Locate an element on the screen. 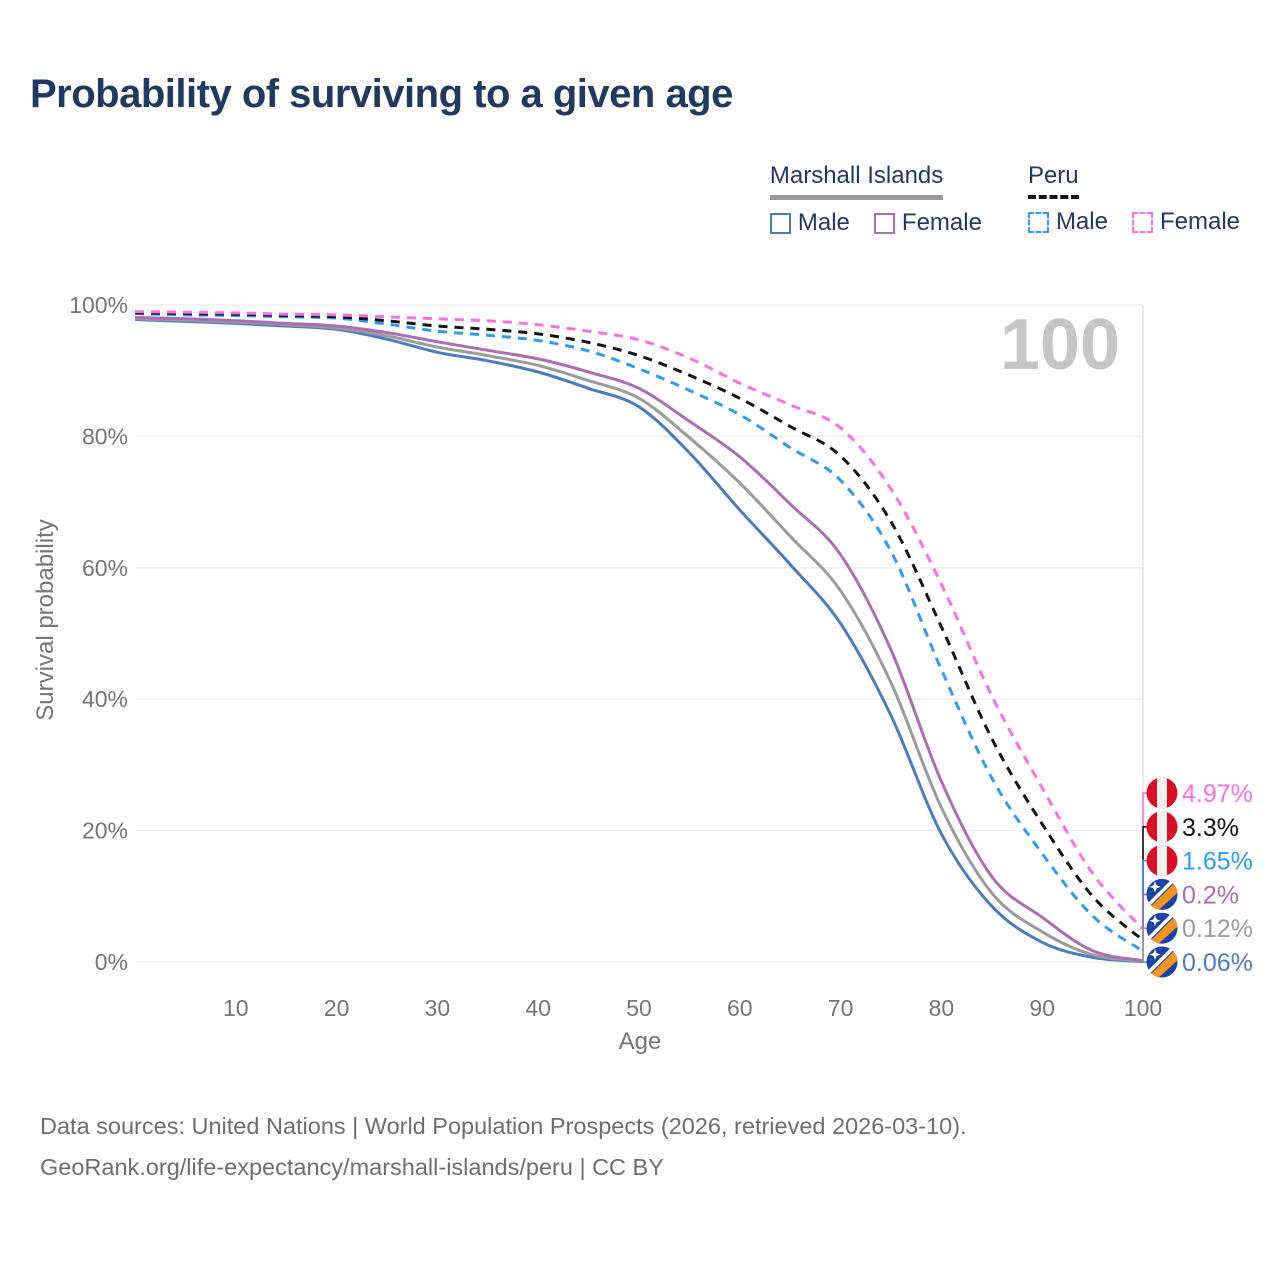  end-label-value-marshall-islands: 0.12% is located at coordinates (1217, 929).